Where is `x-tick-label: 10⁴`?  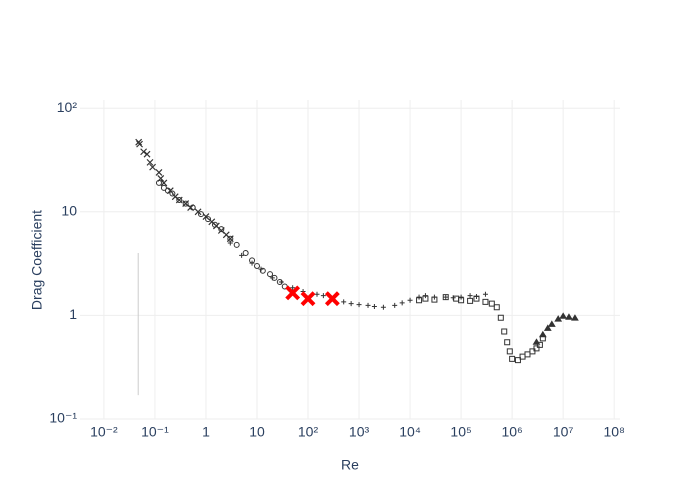 x-tick-label: 10⁴ is located at coordinates (410, 432).